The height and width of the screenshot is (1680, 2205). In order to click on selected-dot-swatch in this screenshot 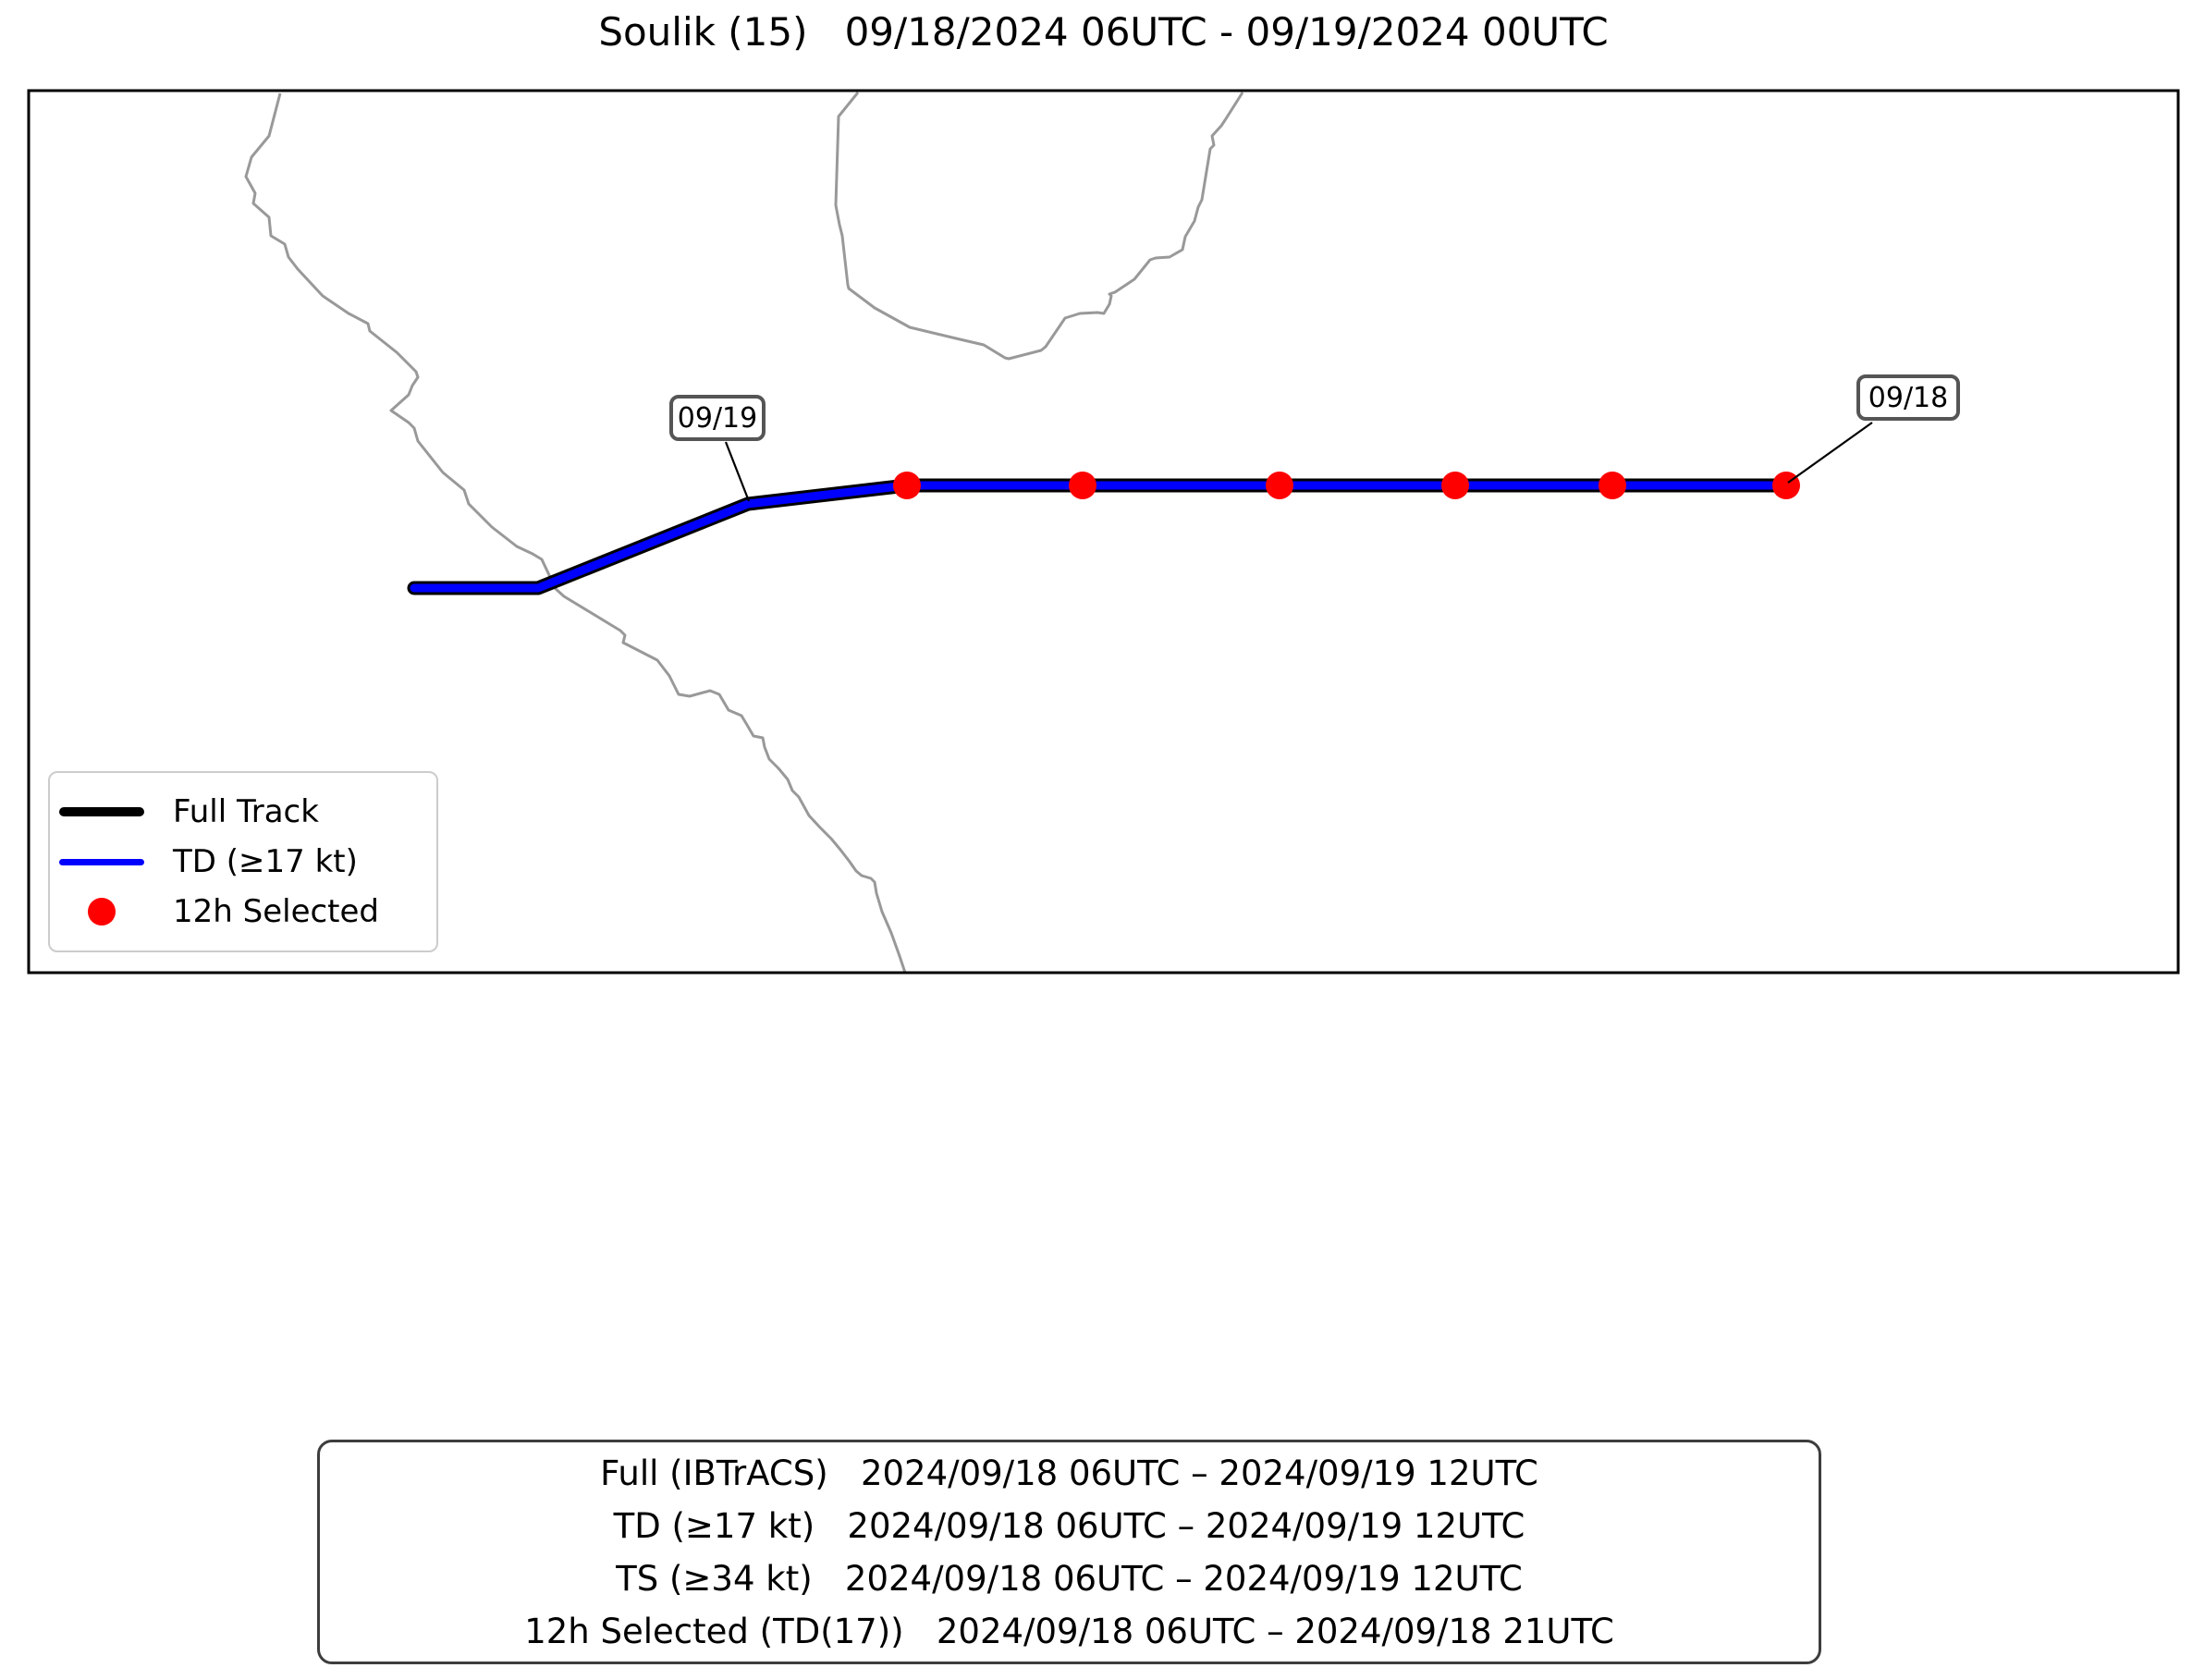, I will do `click(102, 912)`.